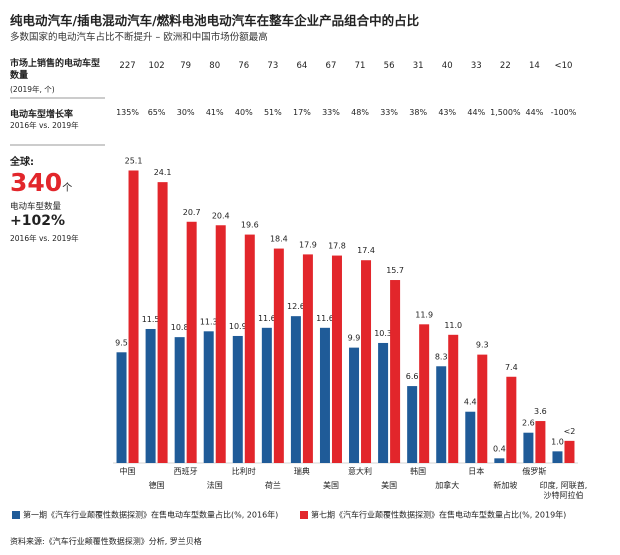 The height and width of the screenshot is (555, 620). What do you see at coordinates (360, 112) in the screenshot?
I see `growth-value: 48%` at bounding box center [360, 112].